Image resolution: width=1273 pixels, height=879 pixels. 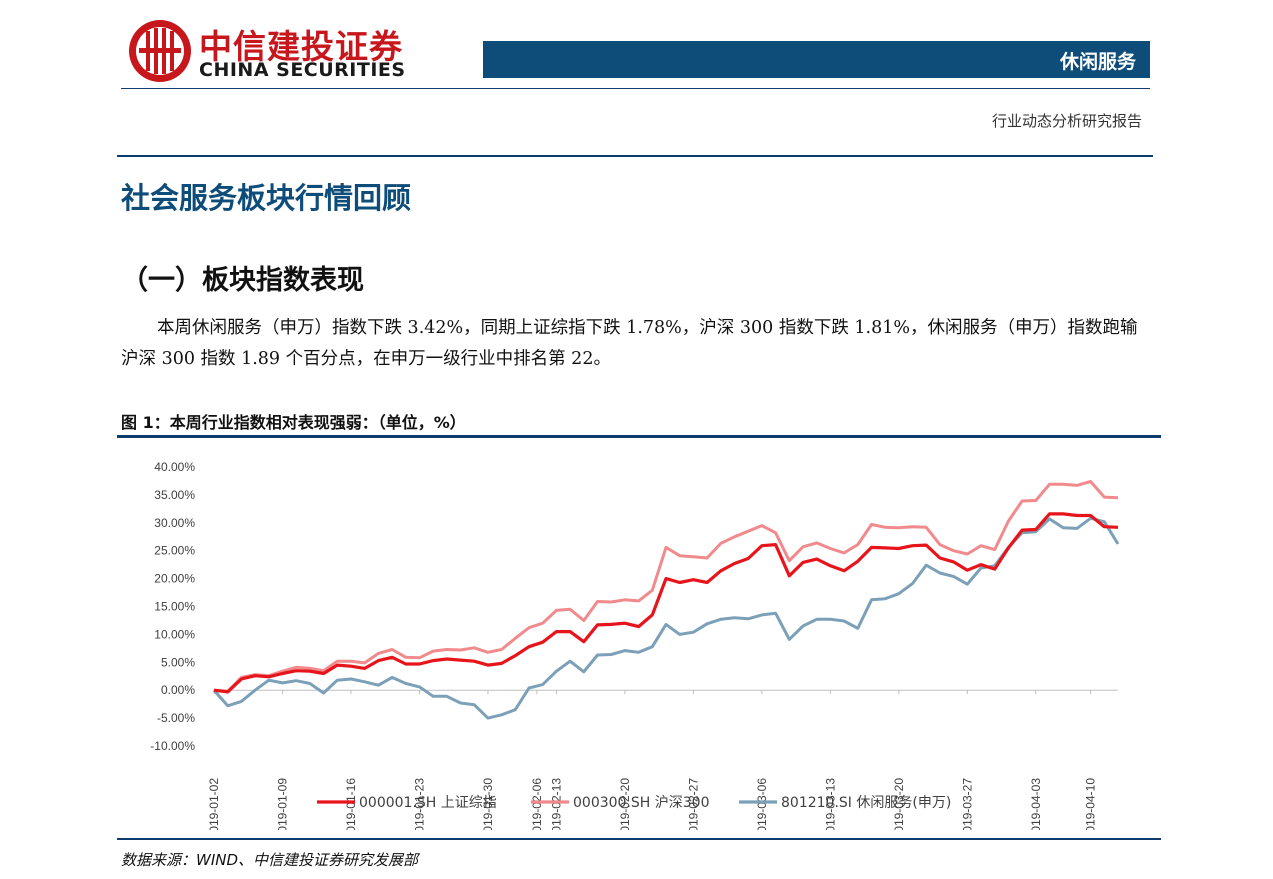 I want to click on x-tick-label: 2019-03-13, so click(x=830, y=804).